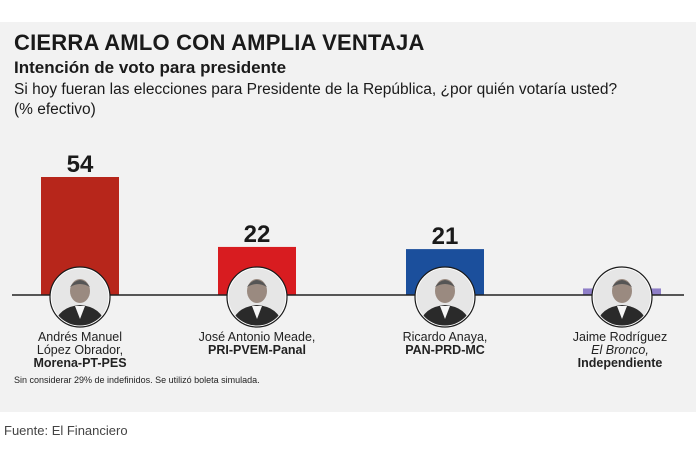  Describe the element at coordinates (620, 363) in the screenshot. I see `candidate-party: Independiente` at that location.